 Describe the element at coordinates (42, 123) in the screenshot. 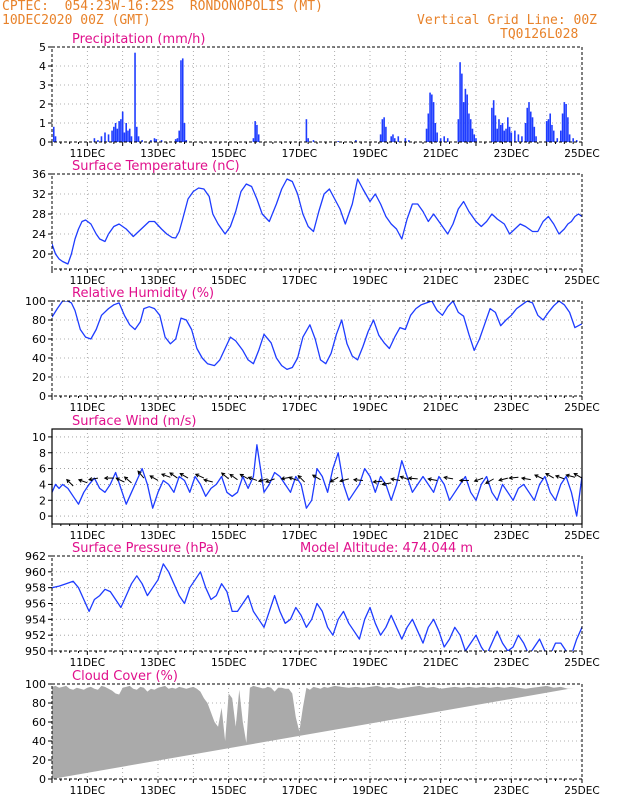

I see `precip-ytick-label: 1` at that location.